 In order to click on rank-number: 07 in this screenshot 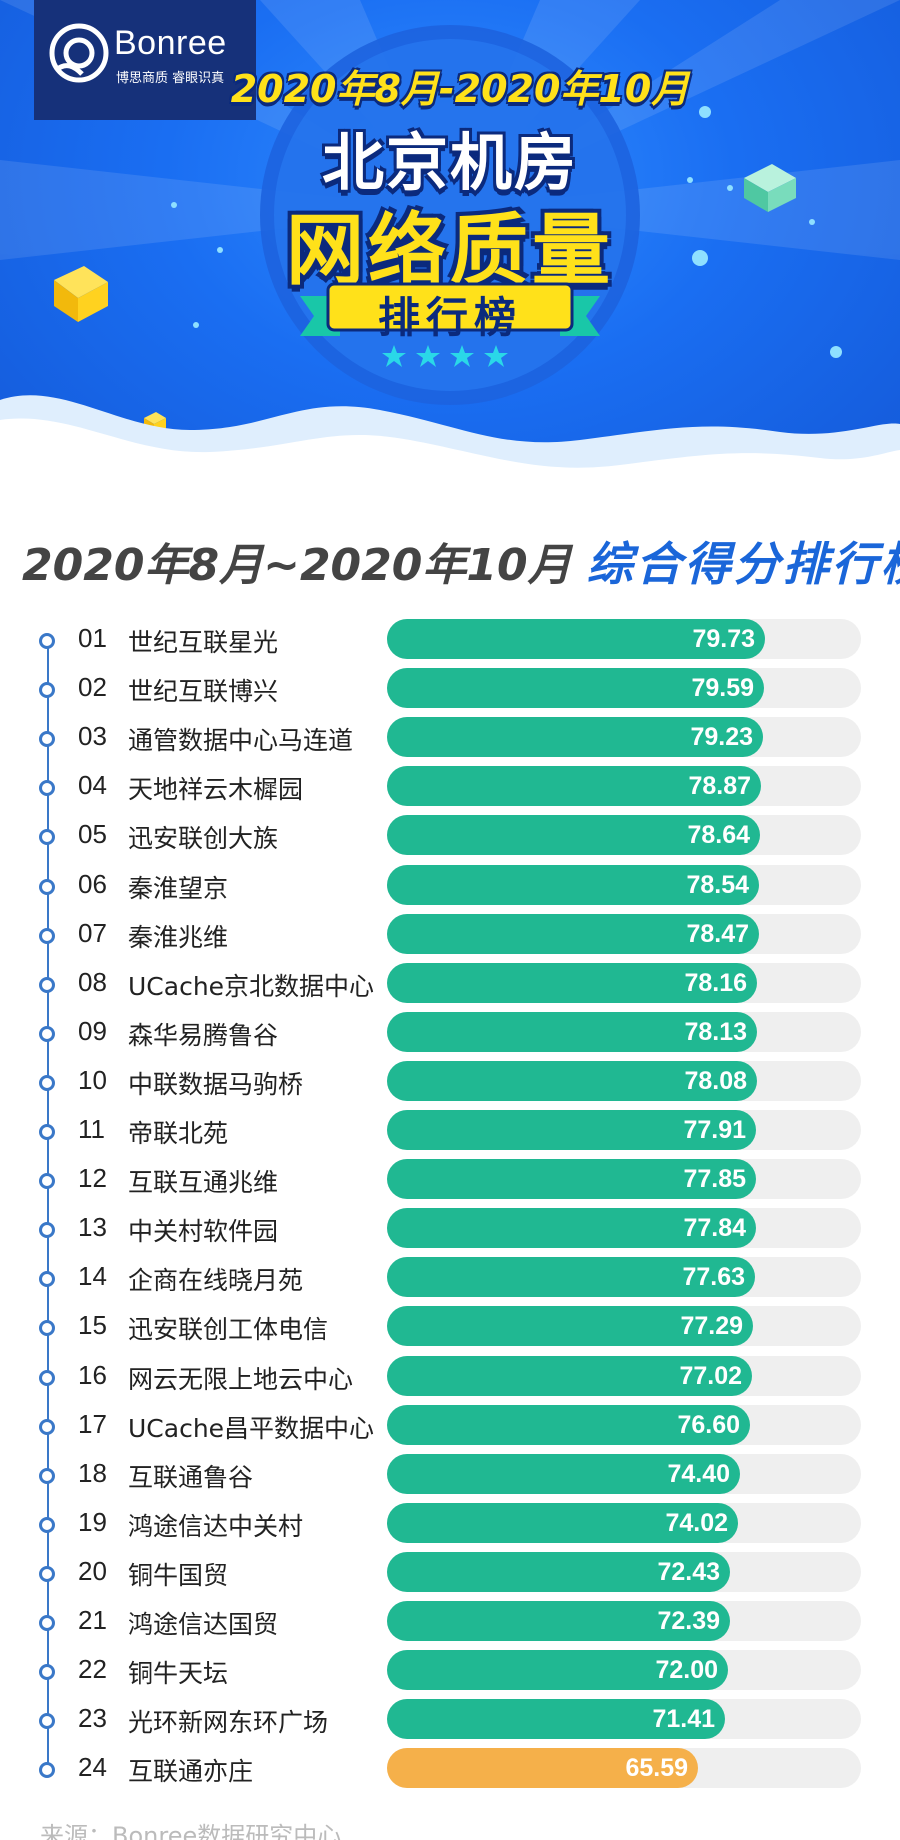, I will do `click(92, 932)`.